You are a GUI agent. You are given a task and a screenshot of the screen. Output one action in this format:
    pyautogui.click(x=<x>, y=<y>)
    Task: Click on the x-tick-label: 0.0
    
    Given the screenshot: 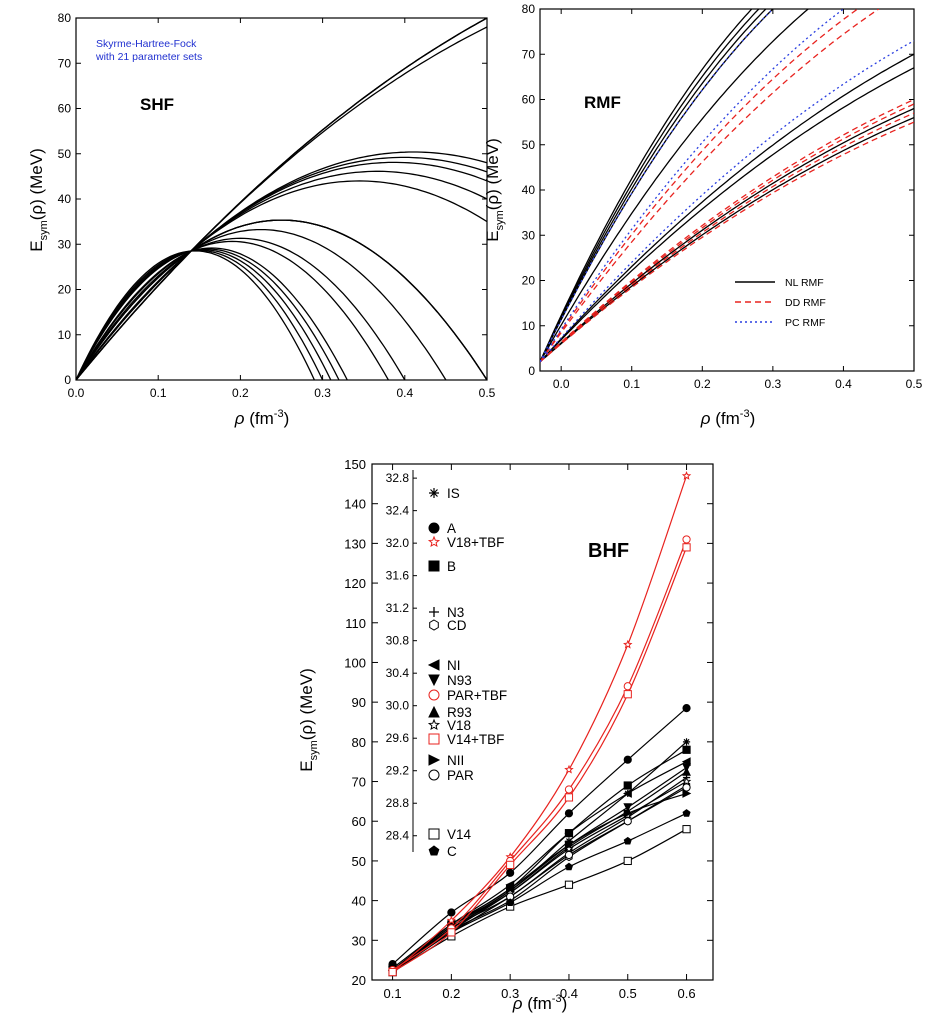 What is the action you would take?
    pyautogui.click(x=561, y=384)
    